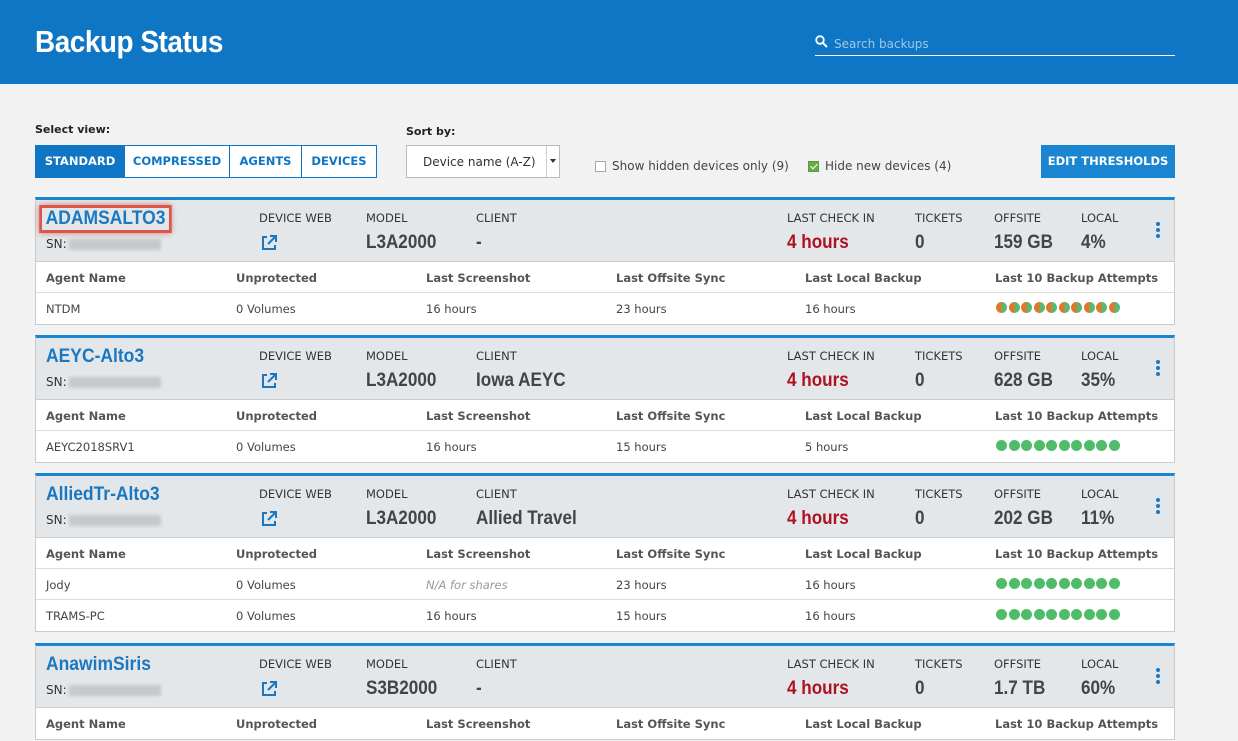 This screenshot has height=741, width=1238. What do you see at coordinates (106, 219) in the screenshot?
I see `device-name-link: ADAMSALTO3` at bounding box center [106, 219].